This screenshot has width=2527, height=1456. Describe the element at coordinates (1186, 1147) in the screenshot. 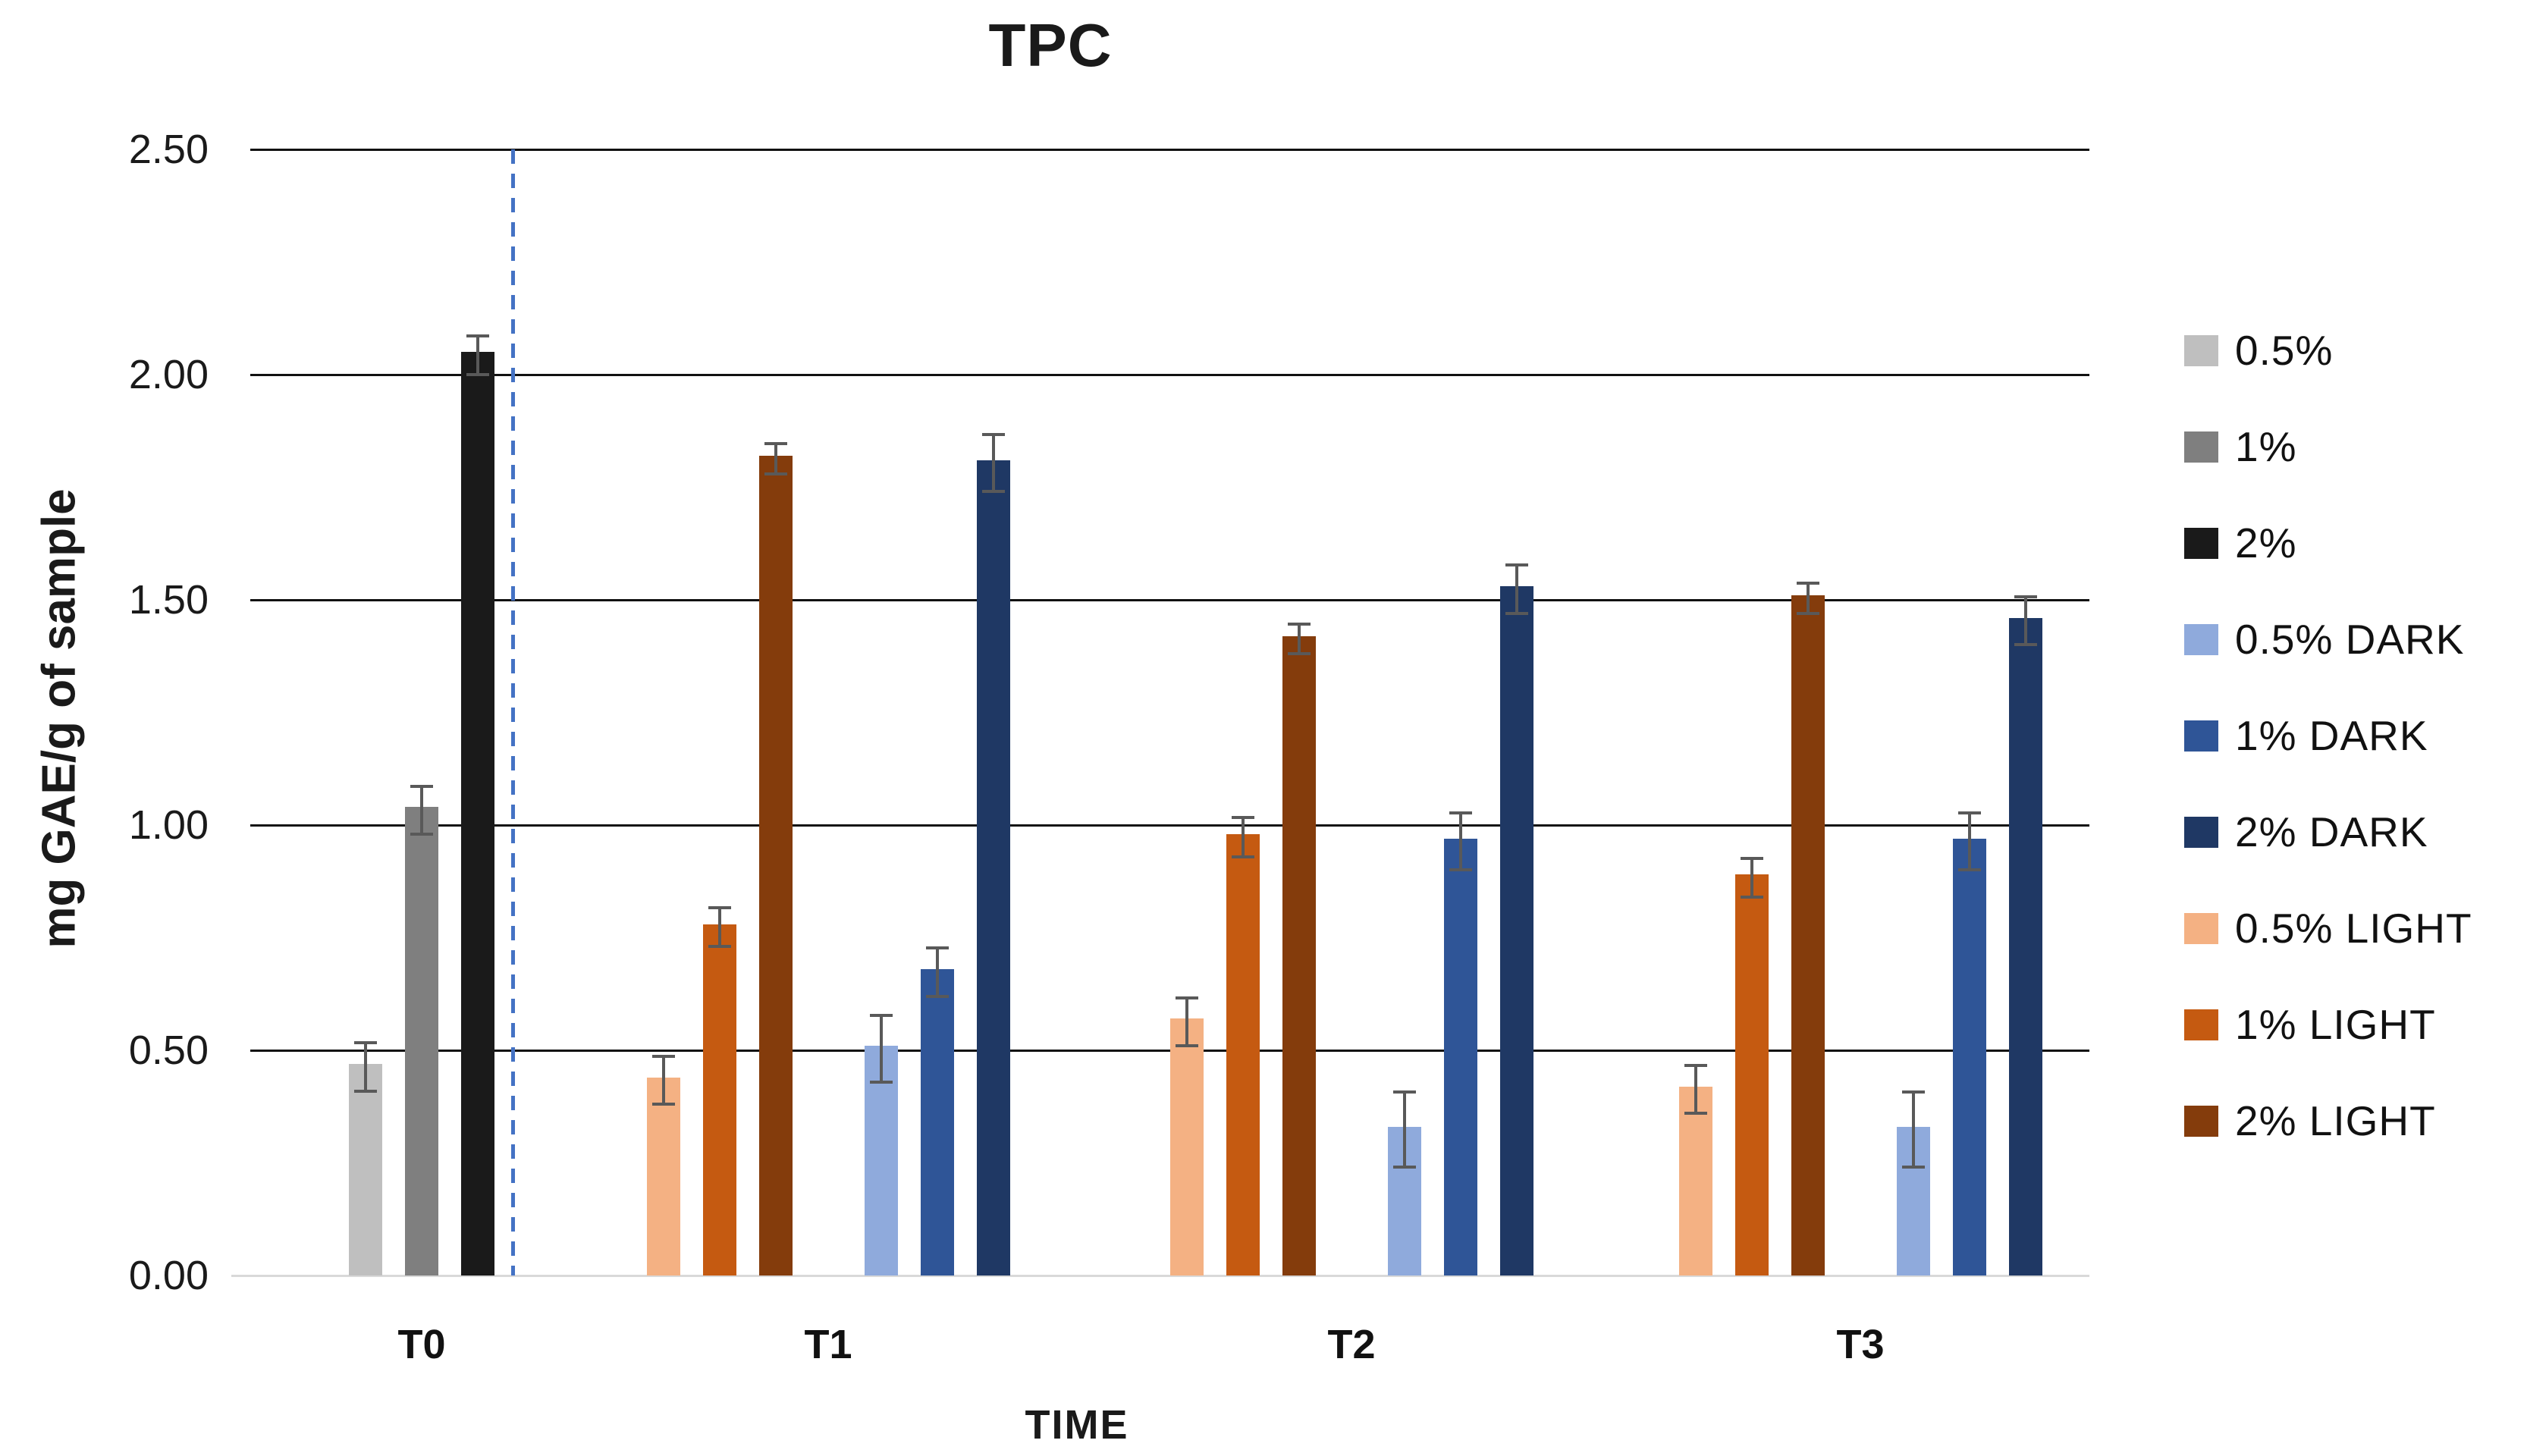

I see `bar-t2-0-5pct-light` at that location.